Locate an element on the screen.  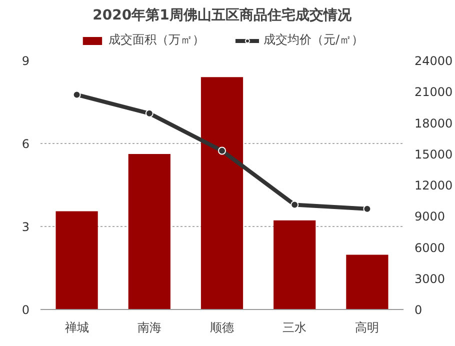
y2-tick-label: 0 is located at coordinates (418, 310).